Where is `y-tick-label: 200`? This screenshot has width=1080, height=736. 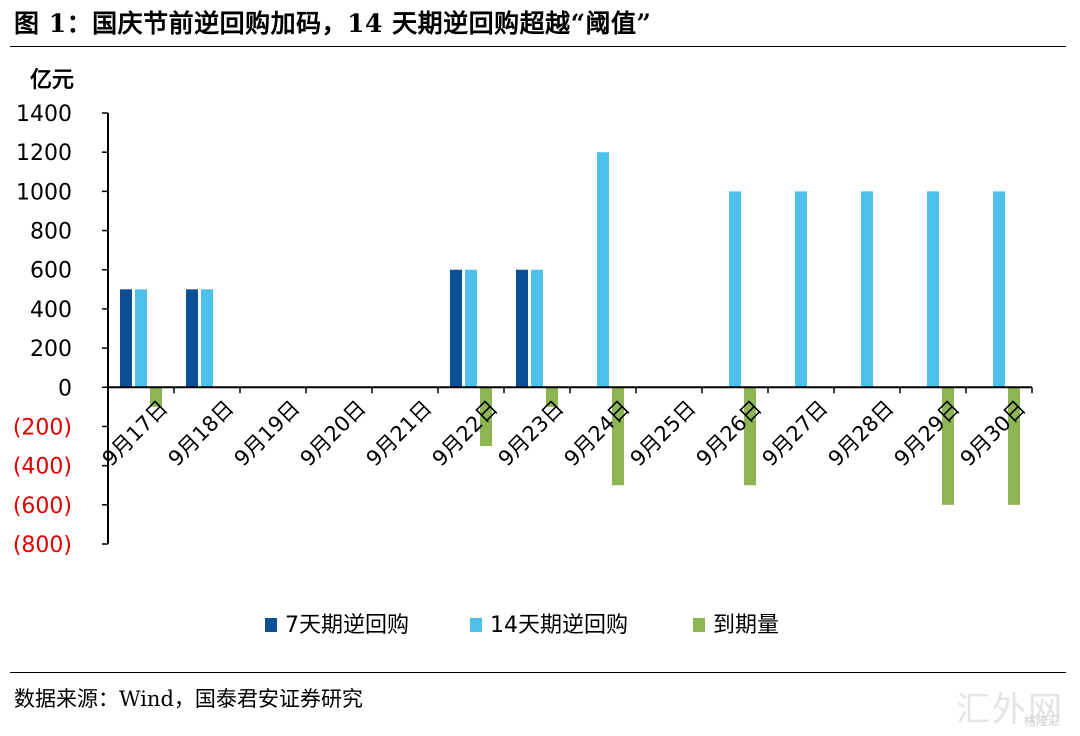 y-tick-label: 200 is located at coordinates (51, 349).